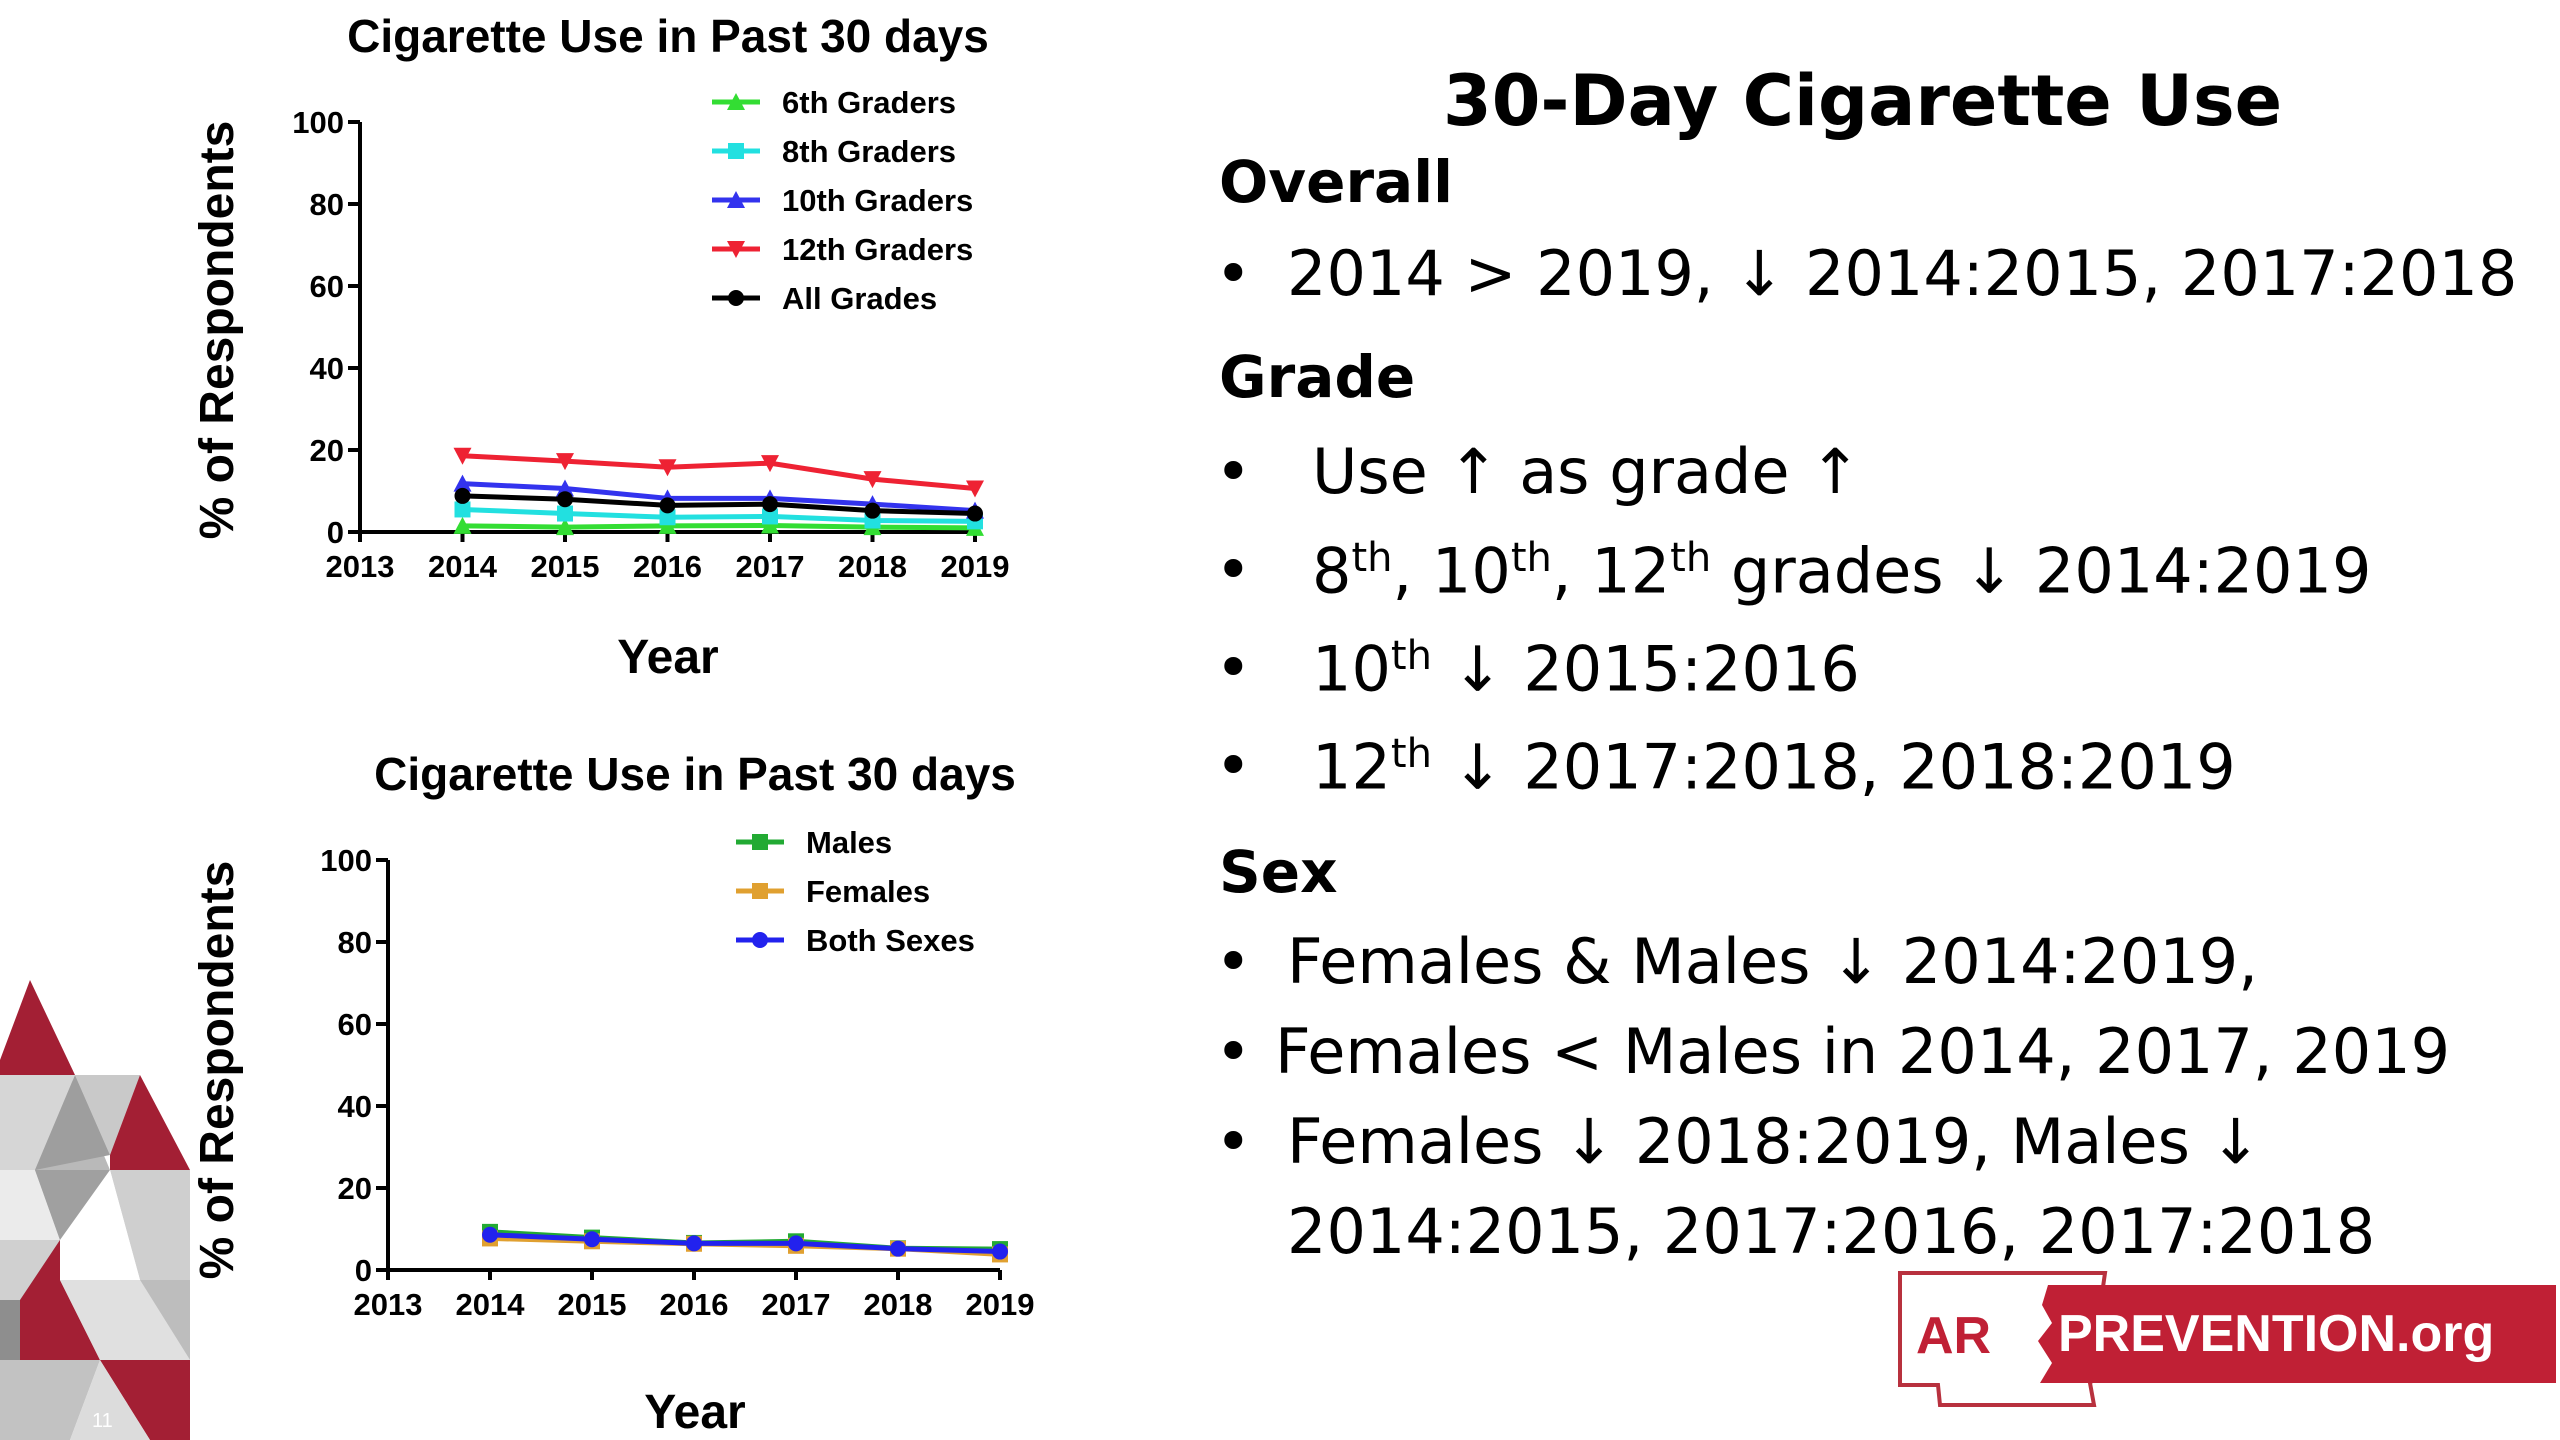 This screenshot has width=2560, height=1440. What do you see at coordinates (102, 1421) in the screenshot?
I see `page-number: 11` at bounding box center [102, 1421].